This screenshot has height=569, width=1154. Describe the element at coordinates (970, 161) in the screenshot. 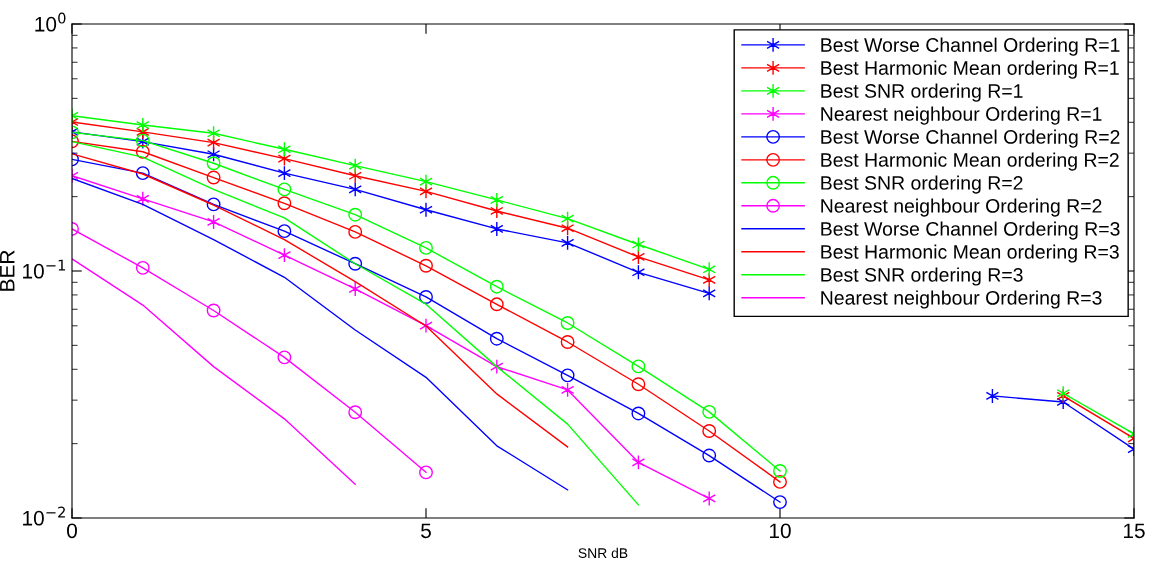

I see `legend-label: Best Harmonic Mean ordering R=2` at that location.